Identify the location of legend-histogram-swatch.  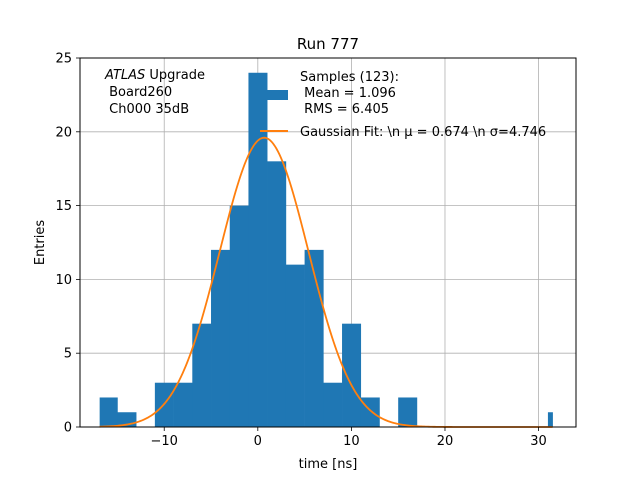
(274, 95).